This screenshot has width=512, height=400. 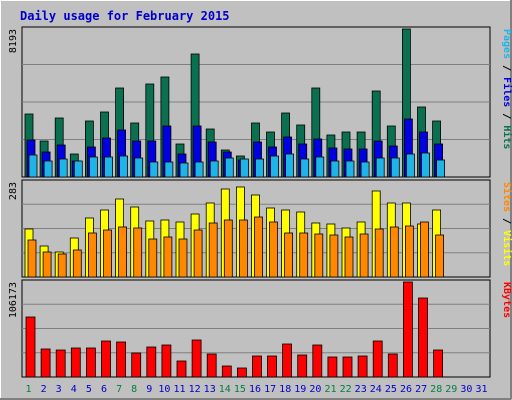 What do you see at coordinates (164, 389) in the screenshot?
I see `x-tick-label: 10` at bounding box center [164, 389].